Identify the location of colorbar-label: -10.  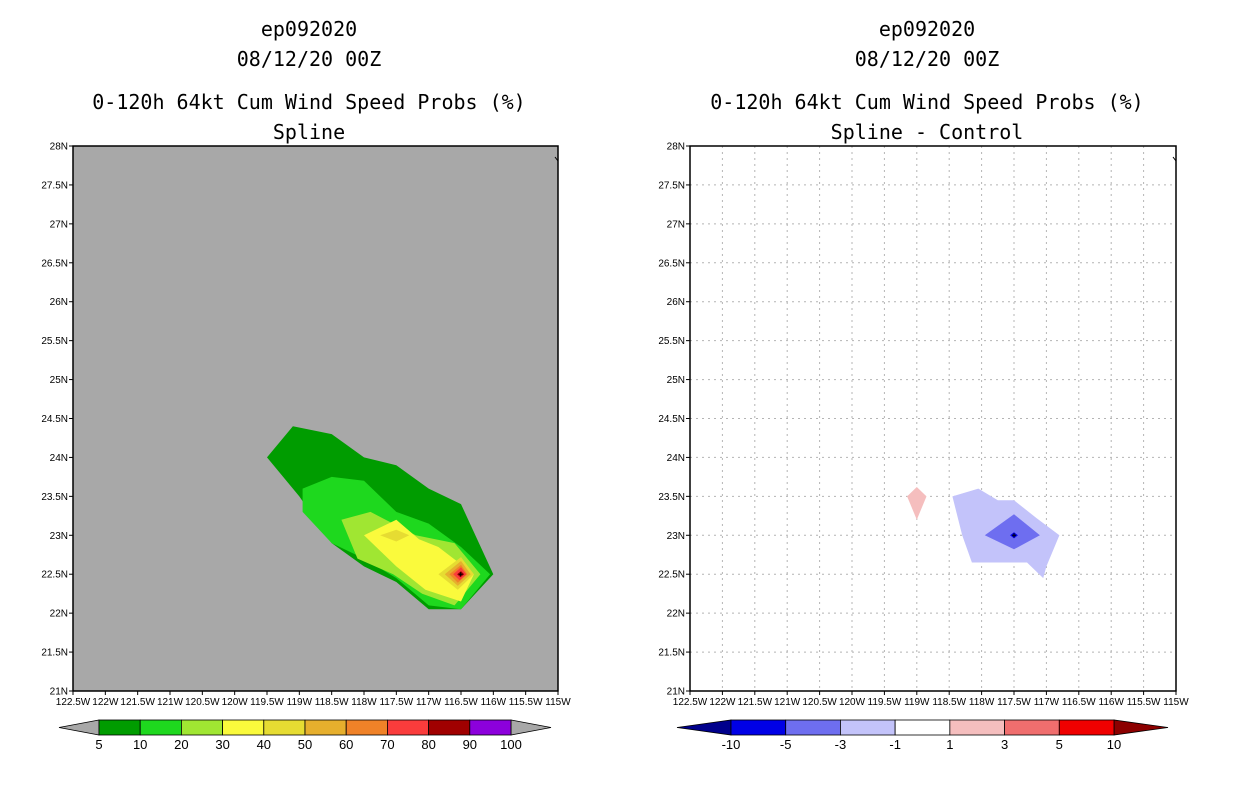
(731, 744).